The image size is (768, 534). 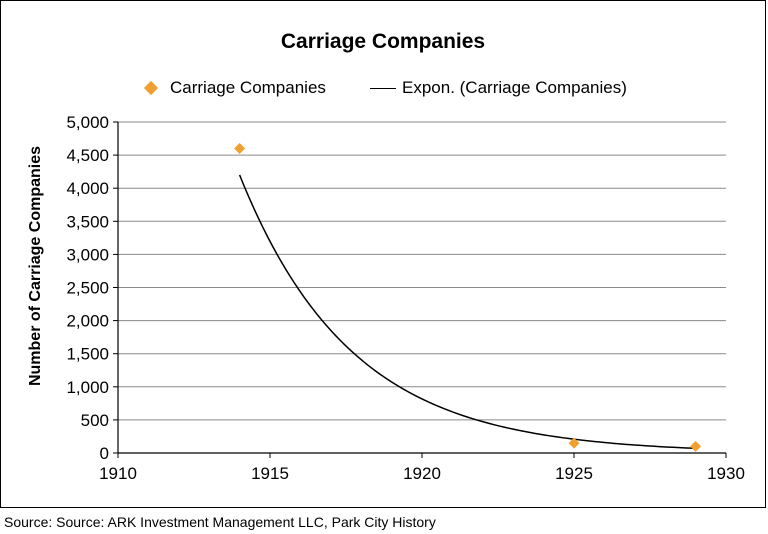 I want to click on y-tick-label: 3,000, so click(x=87, y=254).